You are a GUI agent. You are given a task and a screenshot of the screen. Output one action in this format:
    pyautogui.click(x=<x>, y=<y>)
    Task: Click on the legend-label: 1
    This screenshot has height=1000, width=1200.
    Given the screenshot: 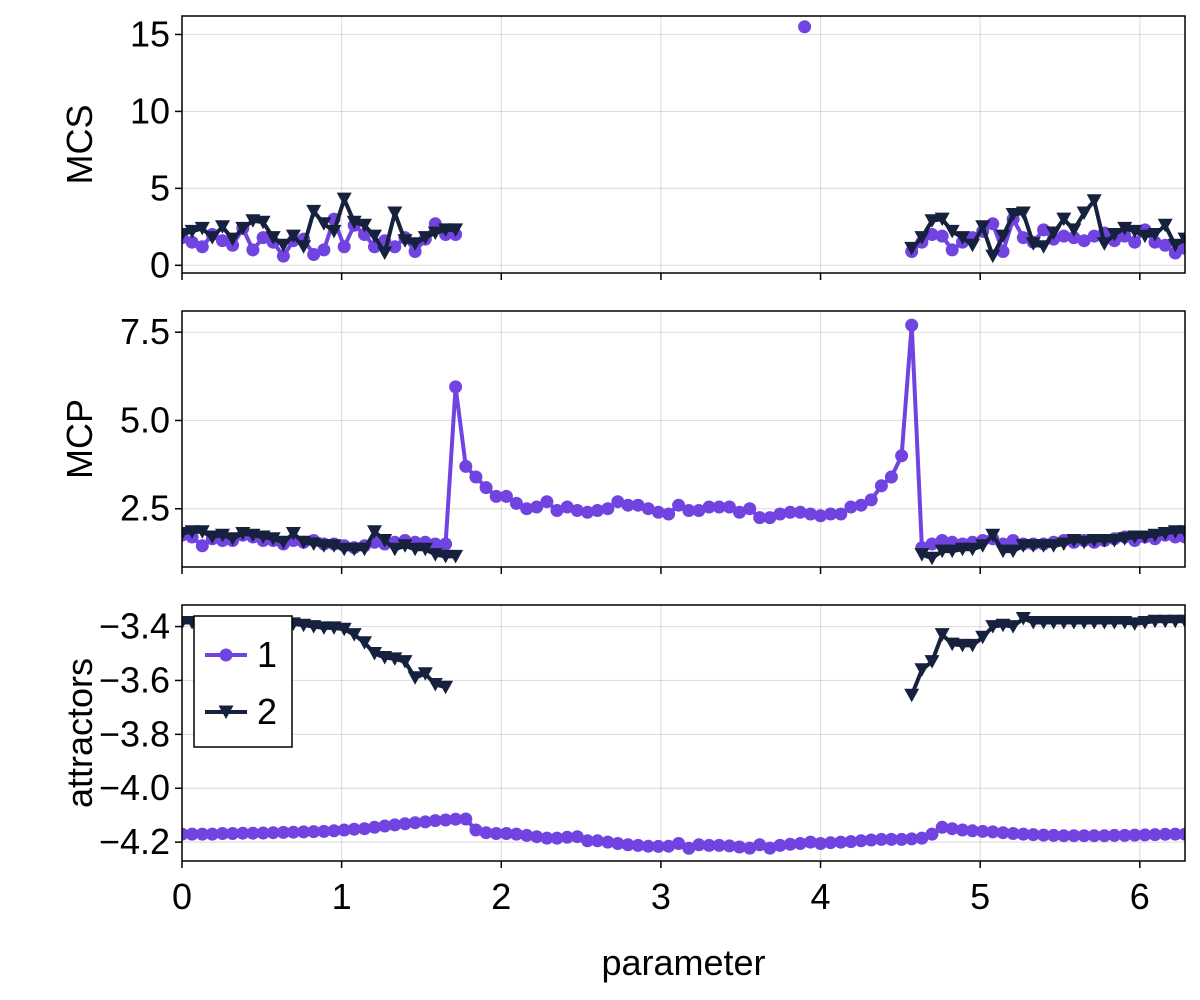 What is the action you would take?
    pyautogui.click(x=267, y=654)
    